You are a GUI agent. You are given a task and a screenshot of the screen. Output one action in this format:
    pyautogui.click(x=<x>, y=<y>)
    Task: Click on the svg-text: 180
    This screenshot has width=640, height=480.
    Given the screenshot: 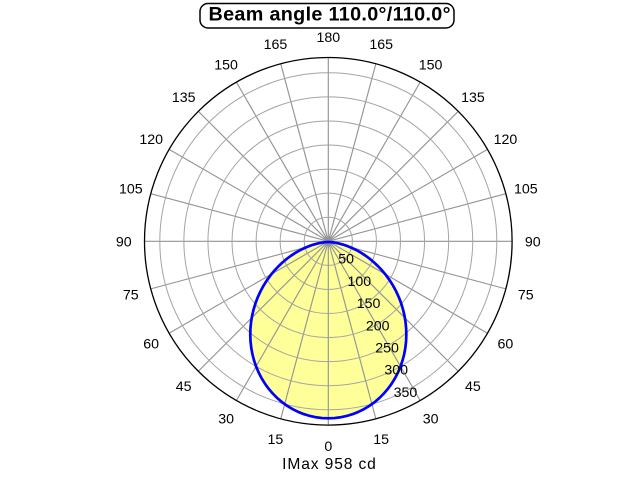 What is the action you would take?
    pyautogui.click(x=328, y=38)
    